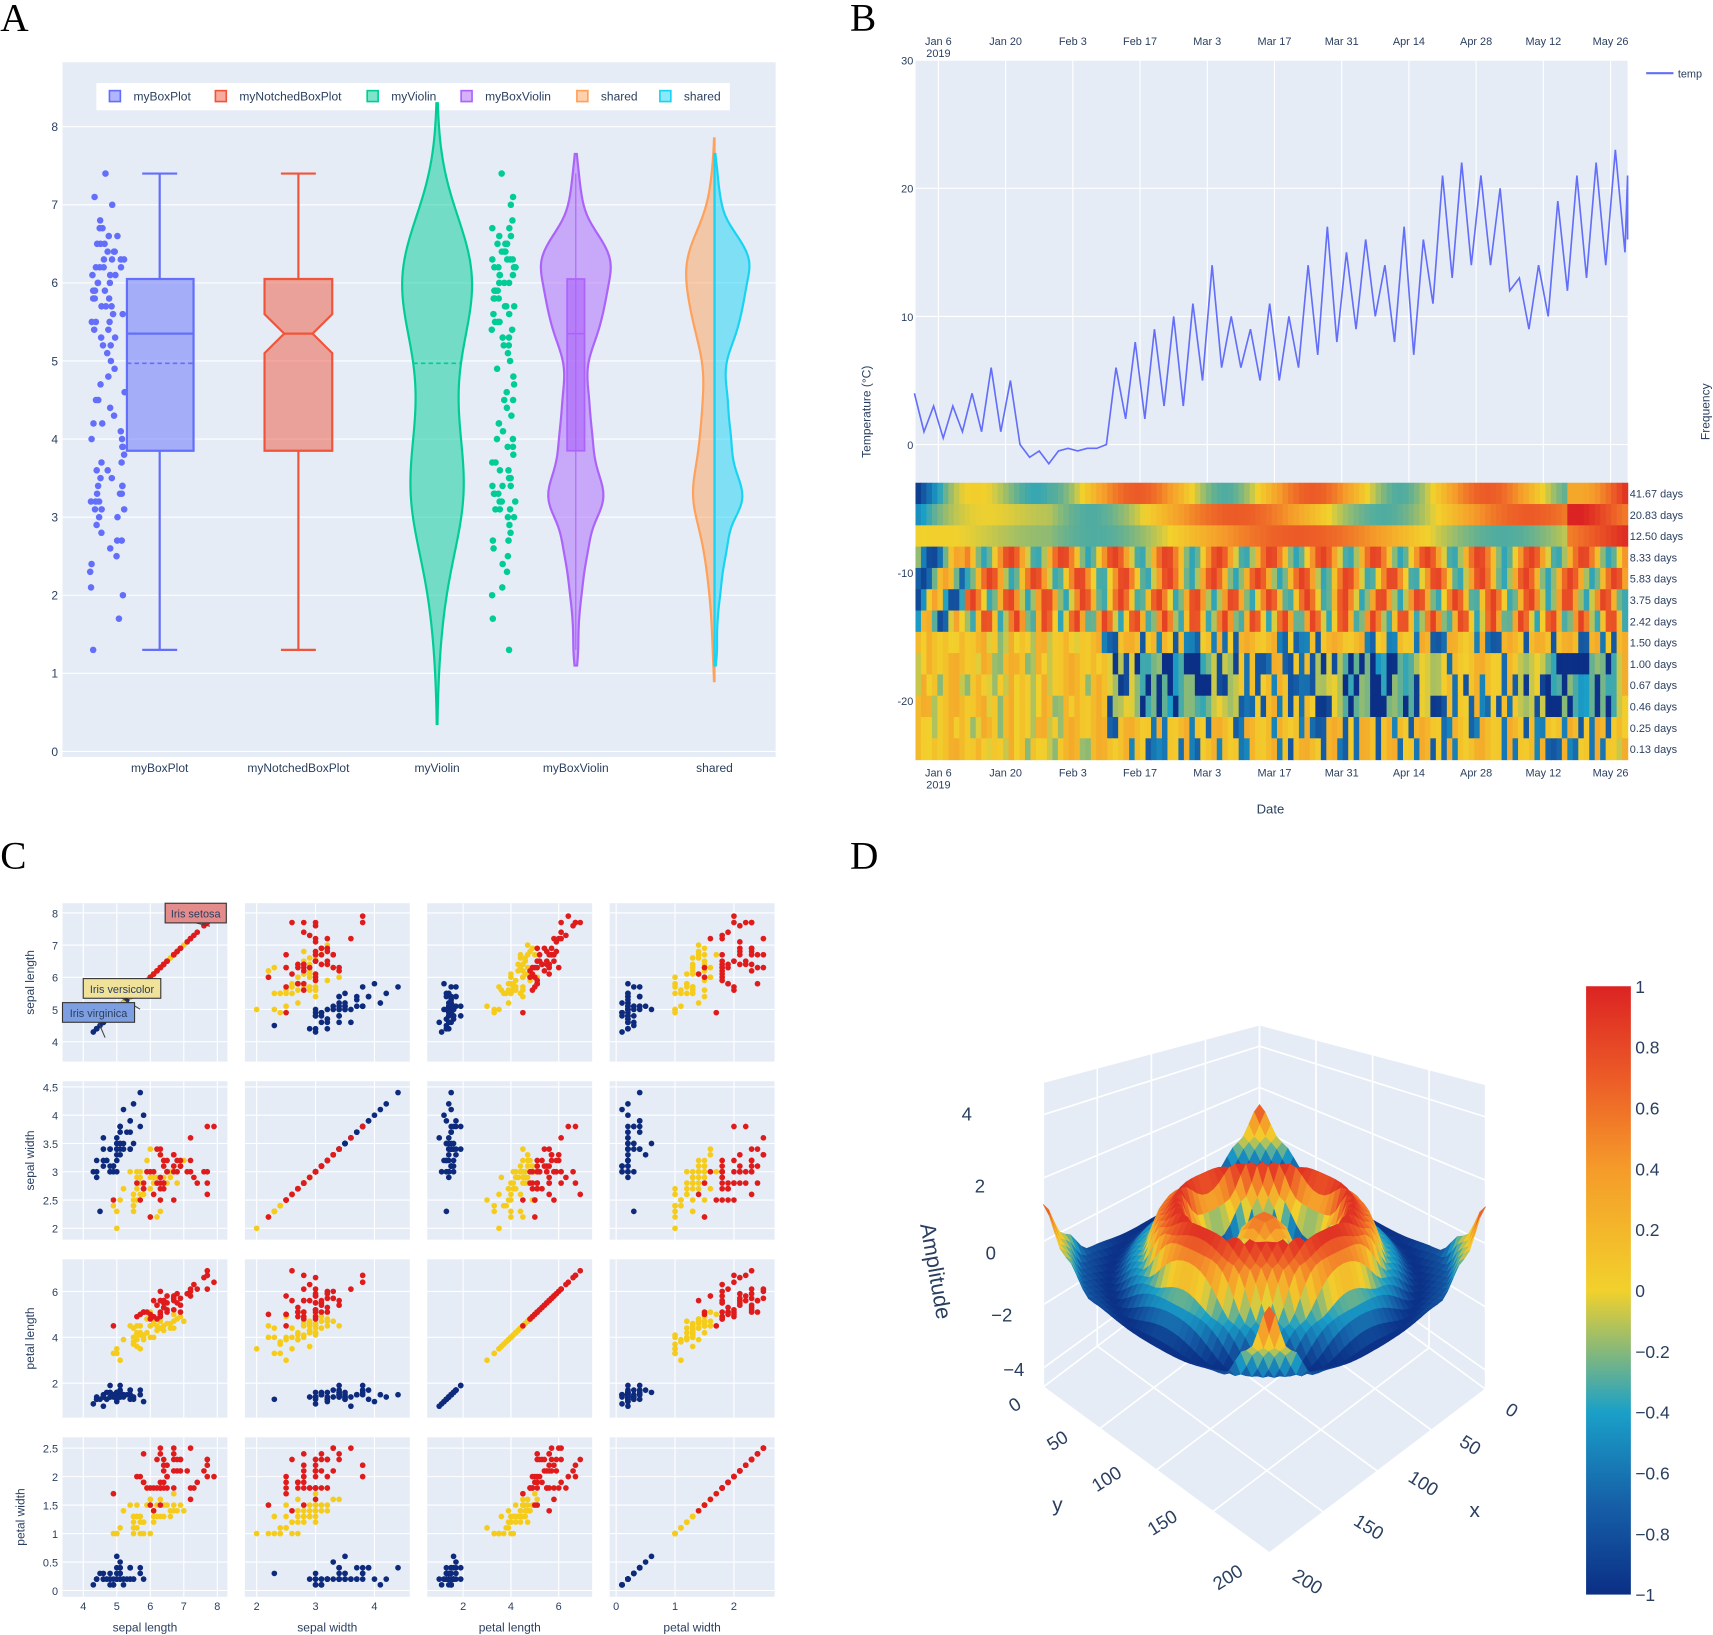 The image size is (1713, 1635). I want to click on y-tick-label: 2, so click(55, 1478).